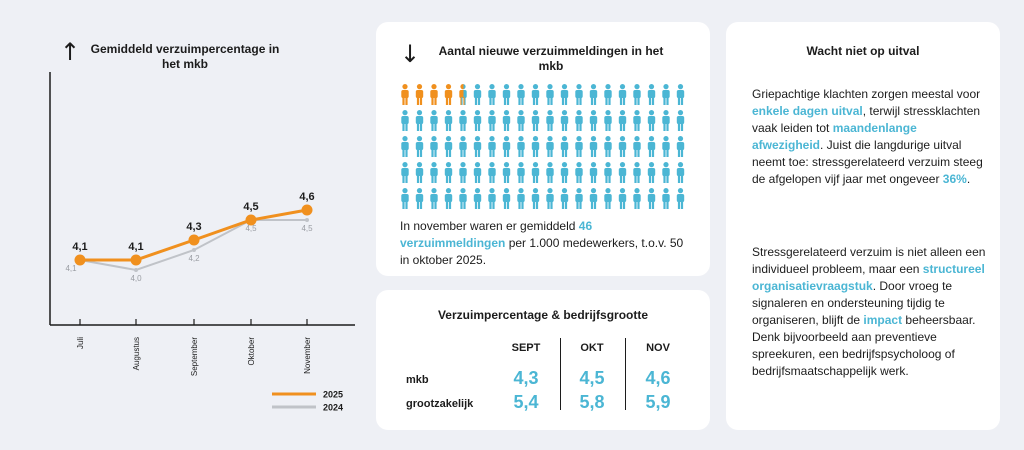  What do you see at coordinates (496, 234) in the screenshot?
I see `sick-reports-highlight: 46 verzuimmeldingen` at bounding box center [496, 234].